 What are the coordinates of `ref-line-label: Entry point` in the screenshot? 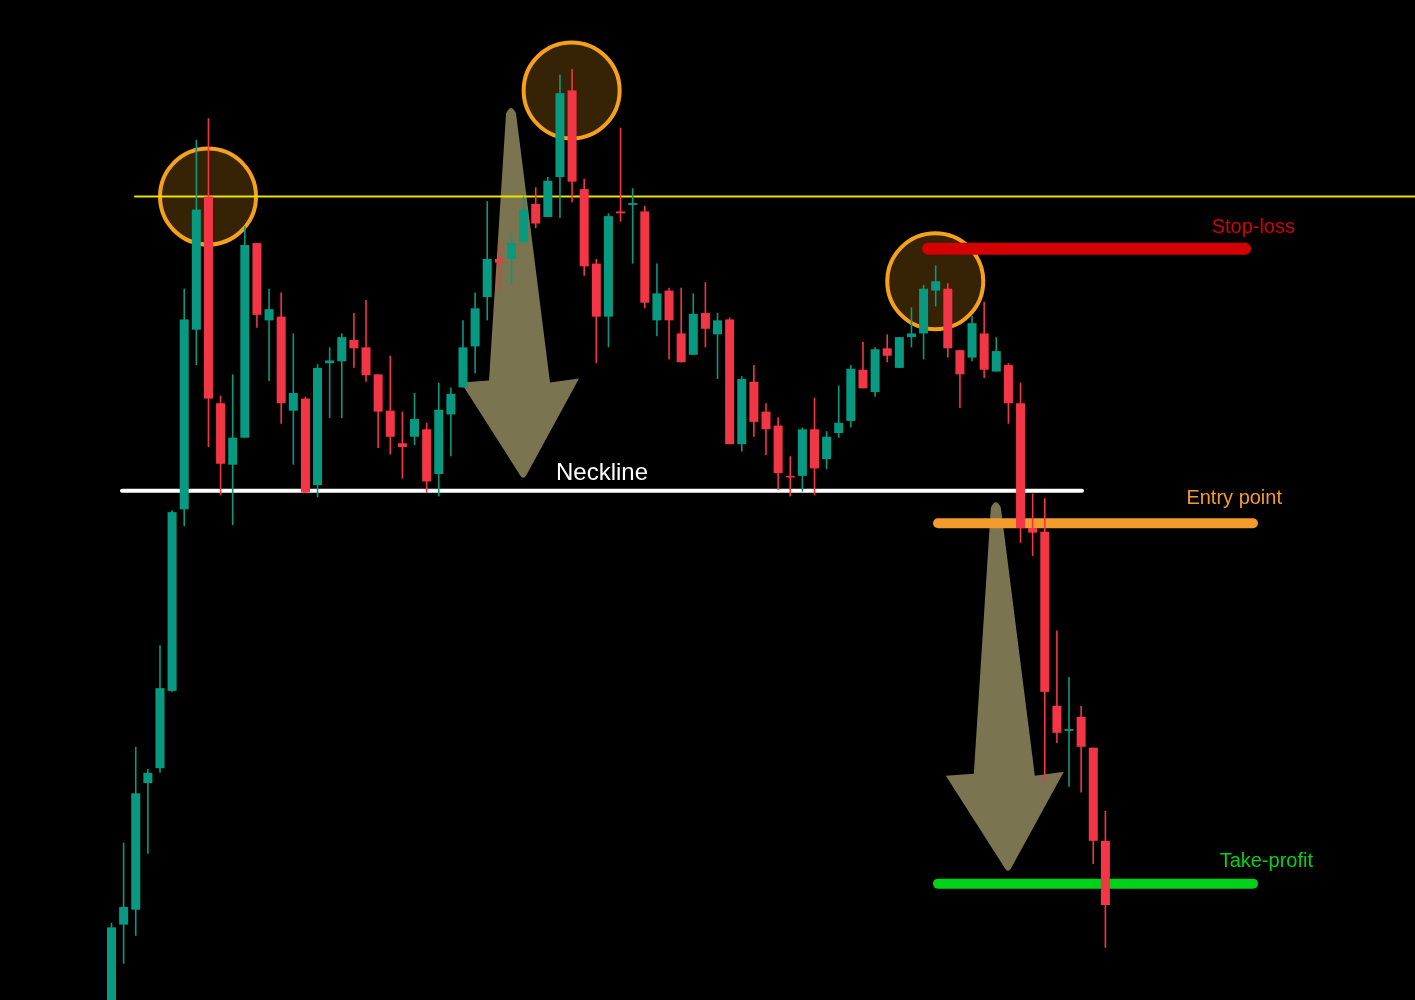 It's located at (1234, 497).